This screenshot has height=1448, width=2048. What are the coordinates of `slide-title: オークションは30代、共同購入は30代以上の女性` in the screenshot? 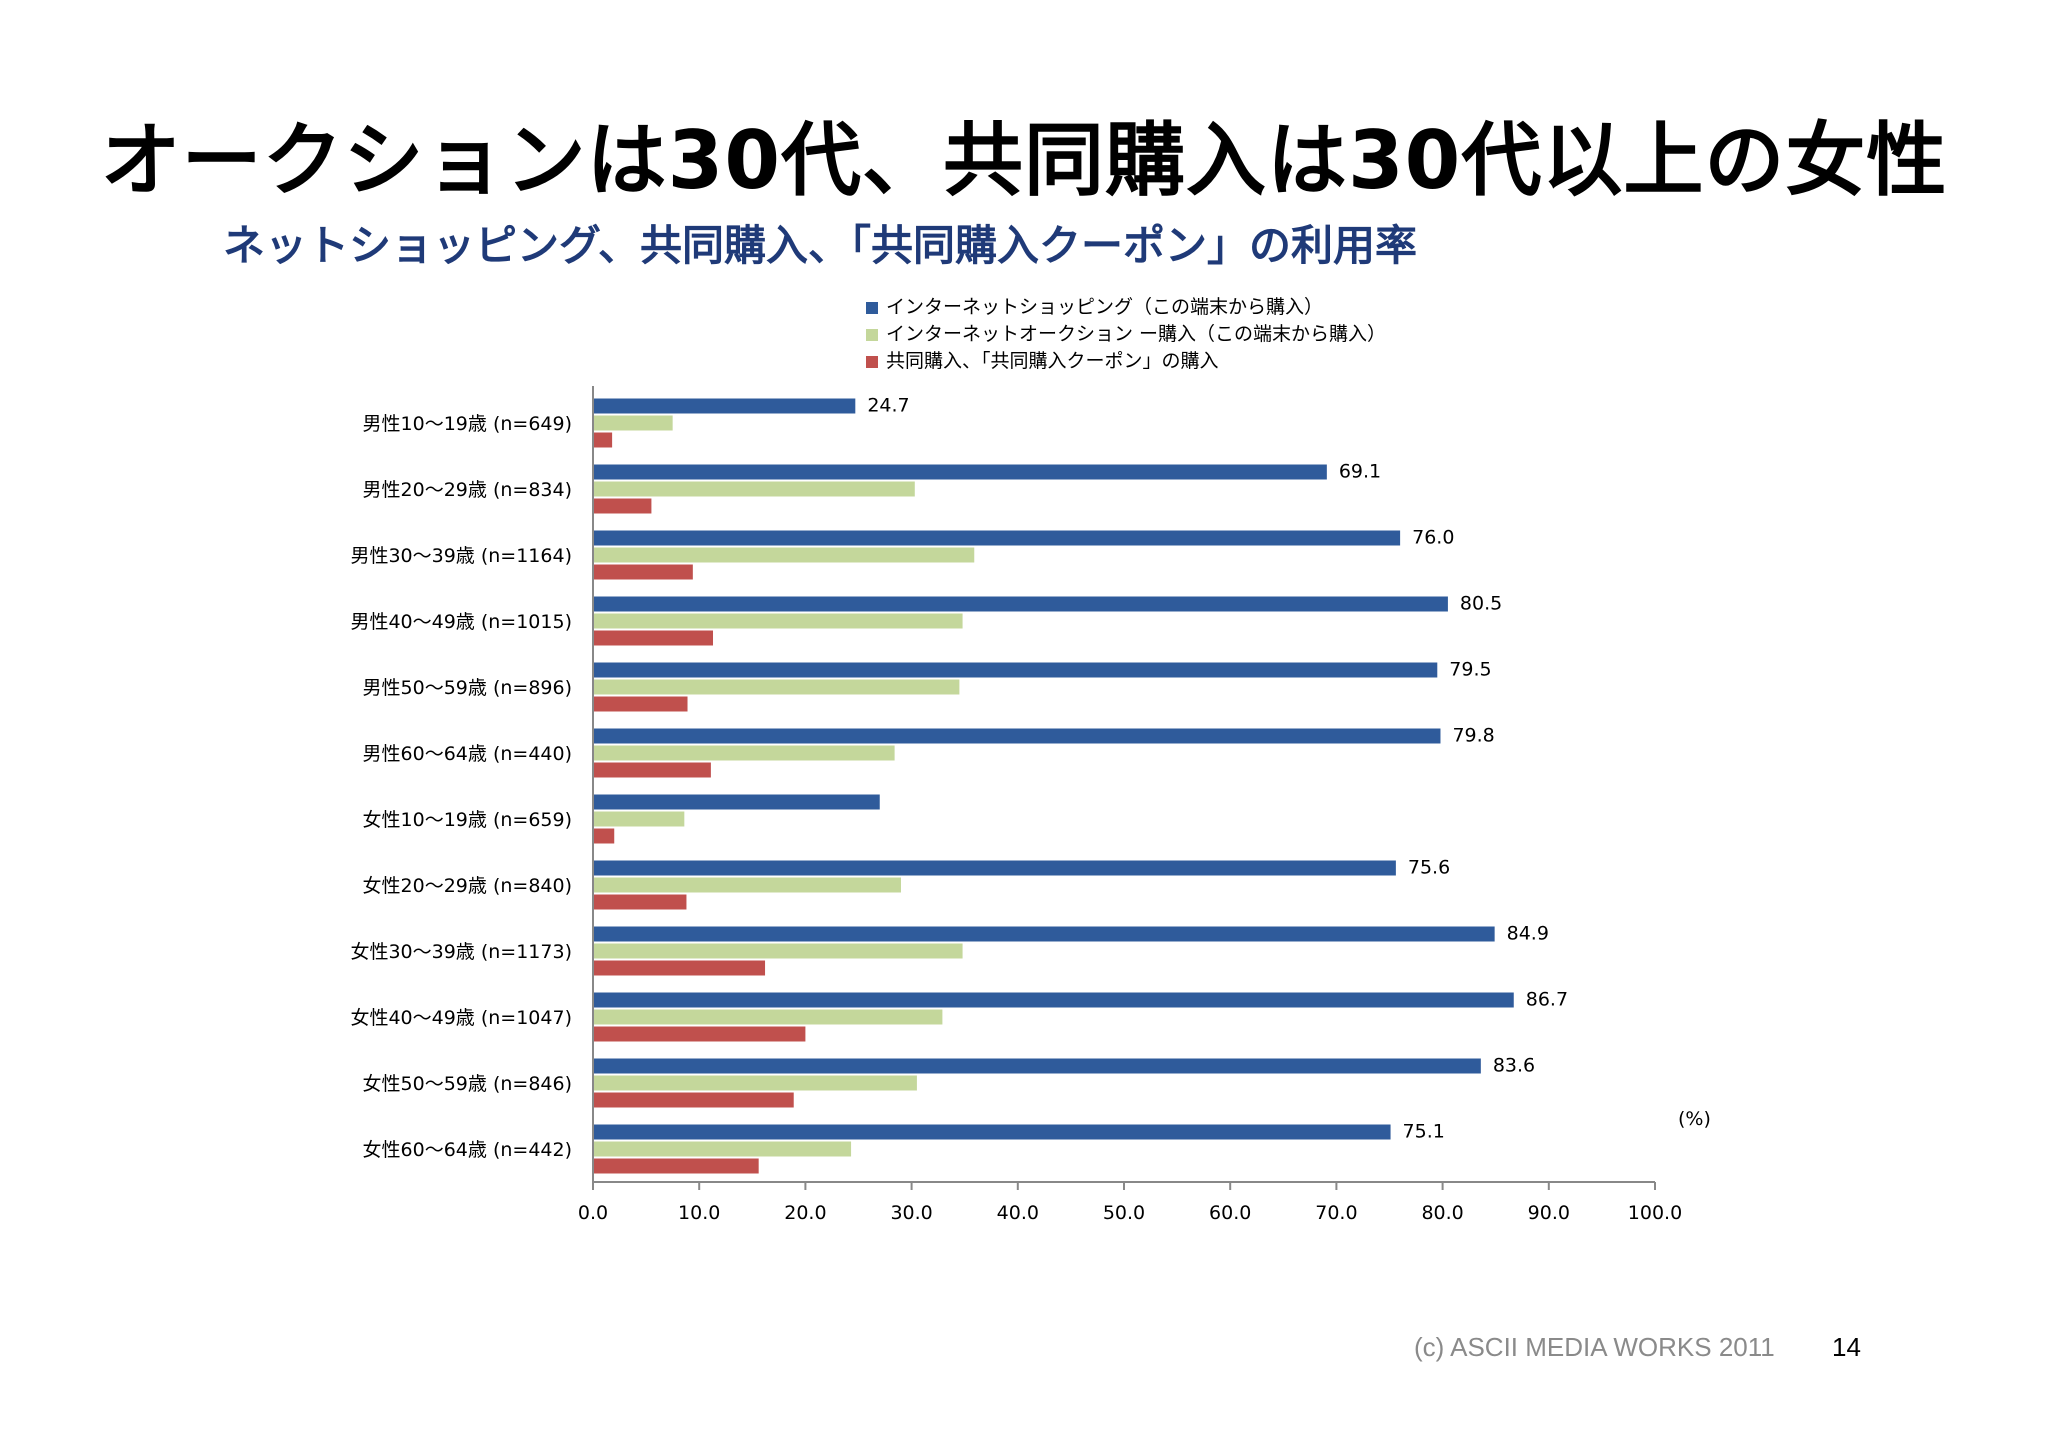 It's located at (1024, 160).